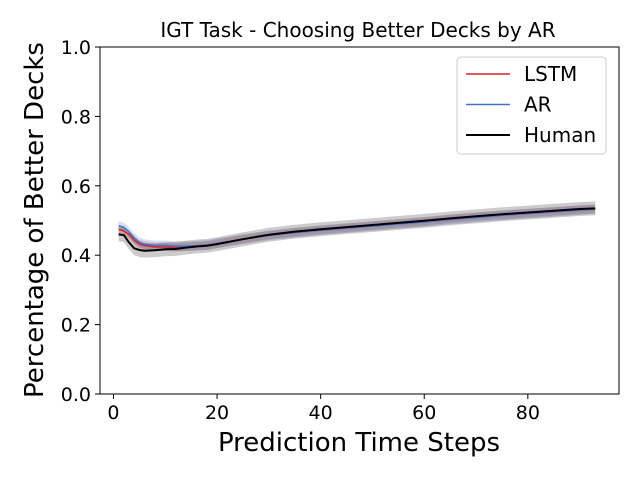  I want to click on x-axis-label: Prediction Time Steps, so click(359, 443).